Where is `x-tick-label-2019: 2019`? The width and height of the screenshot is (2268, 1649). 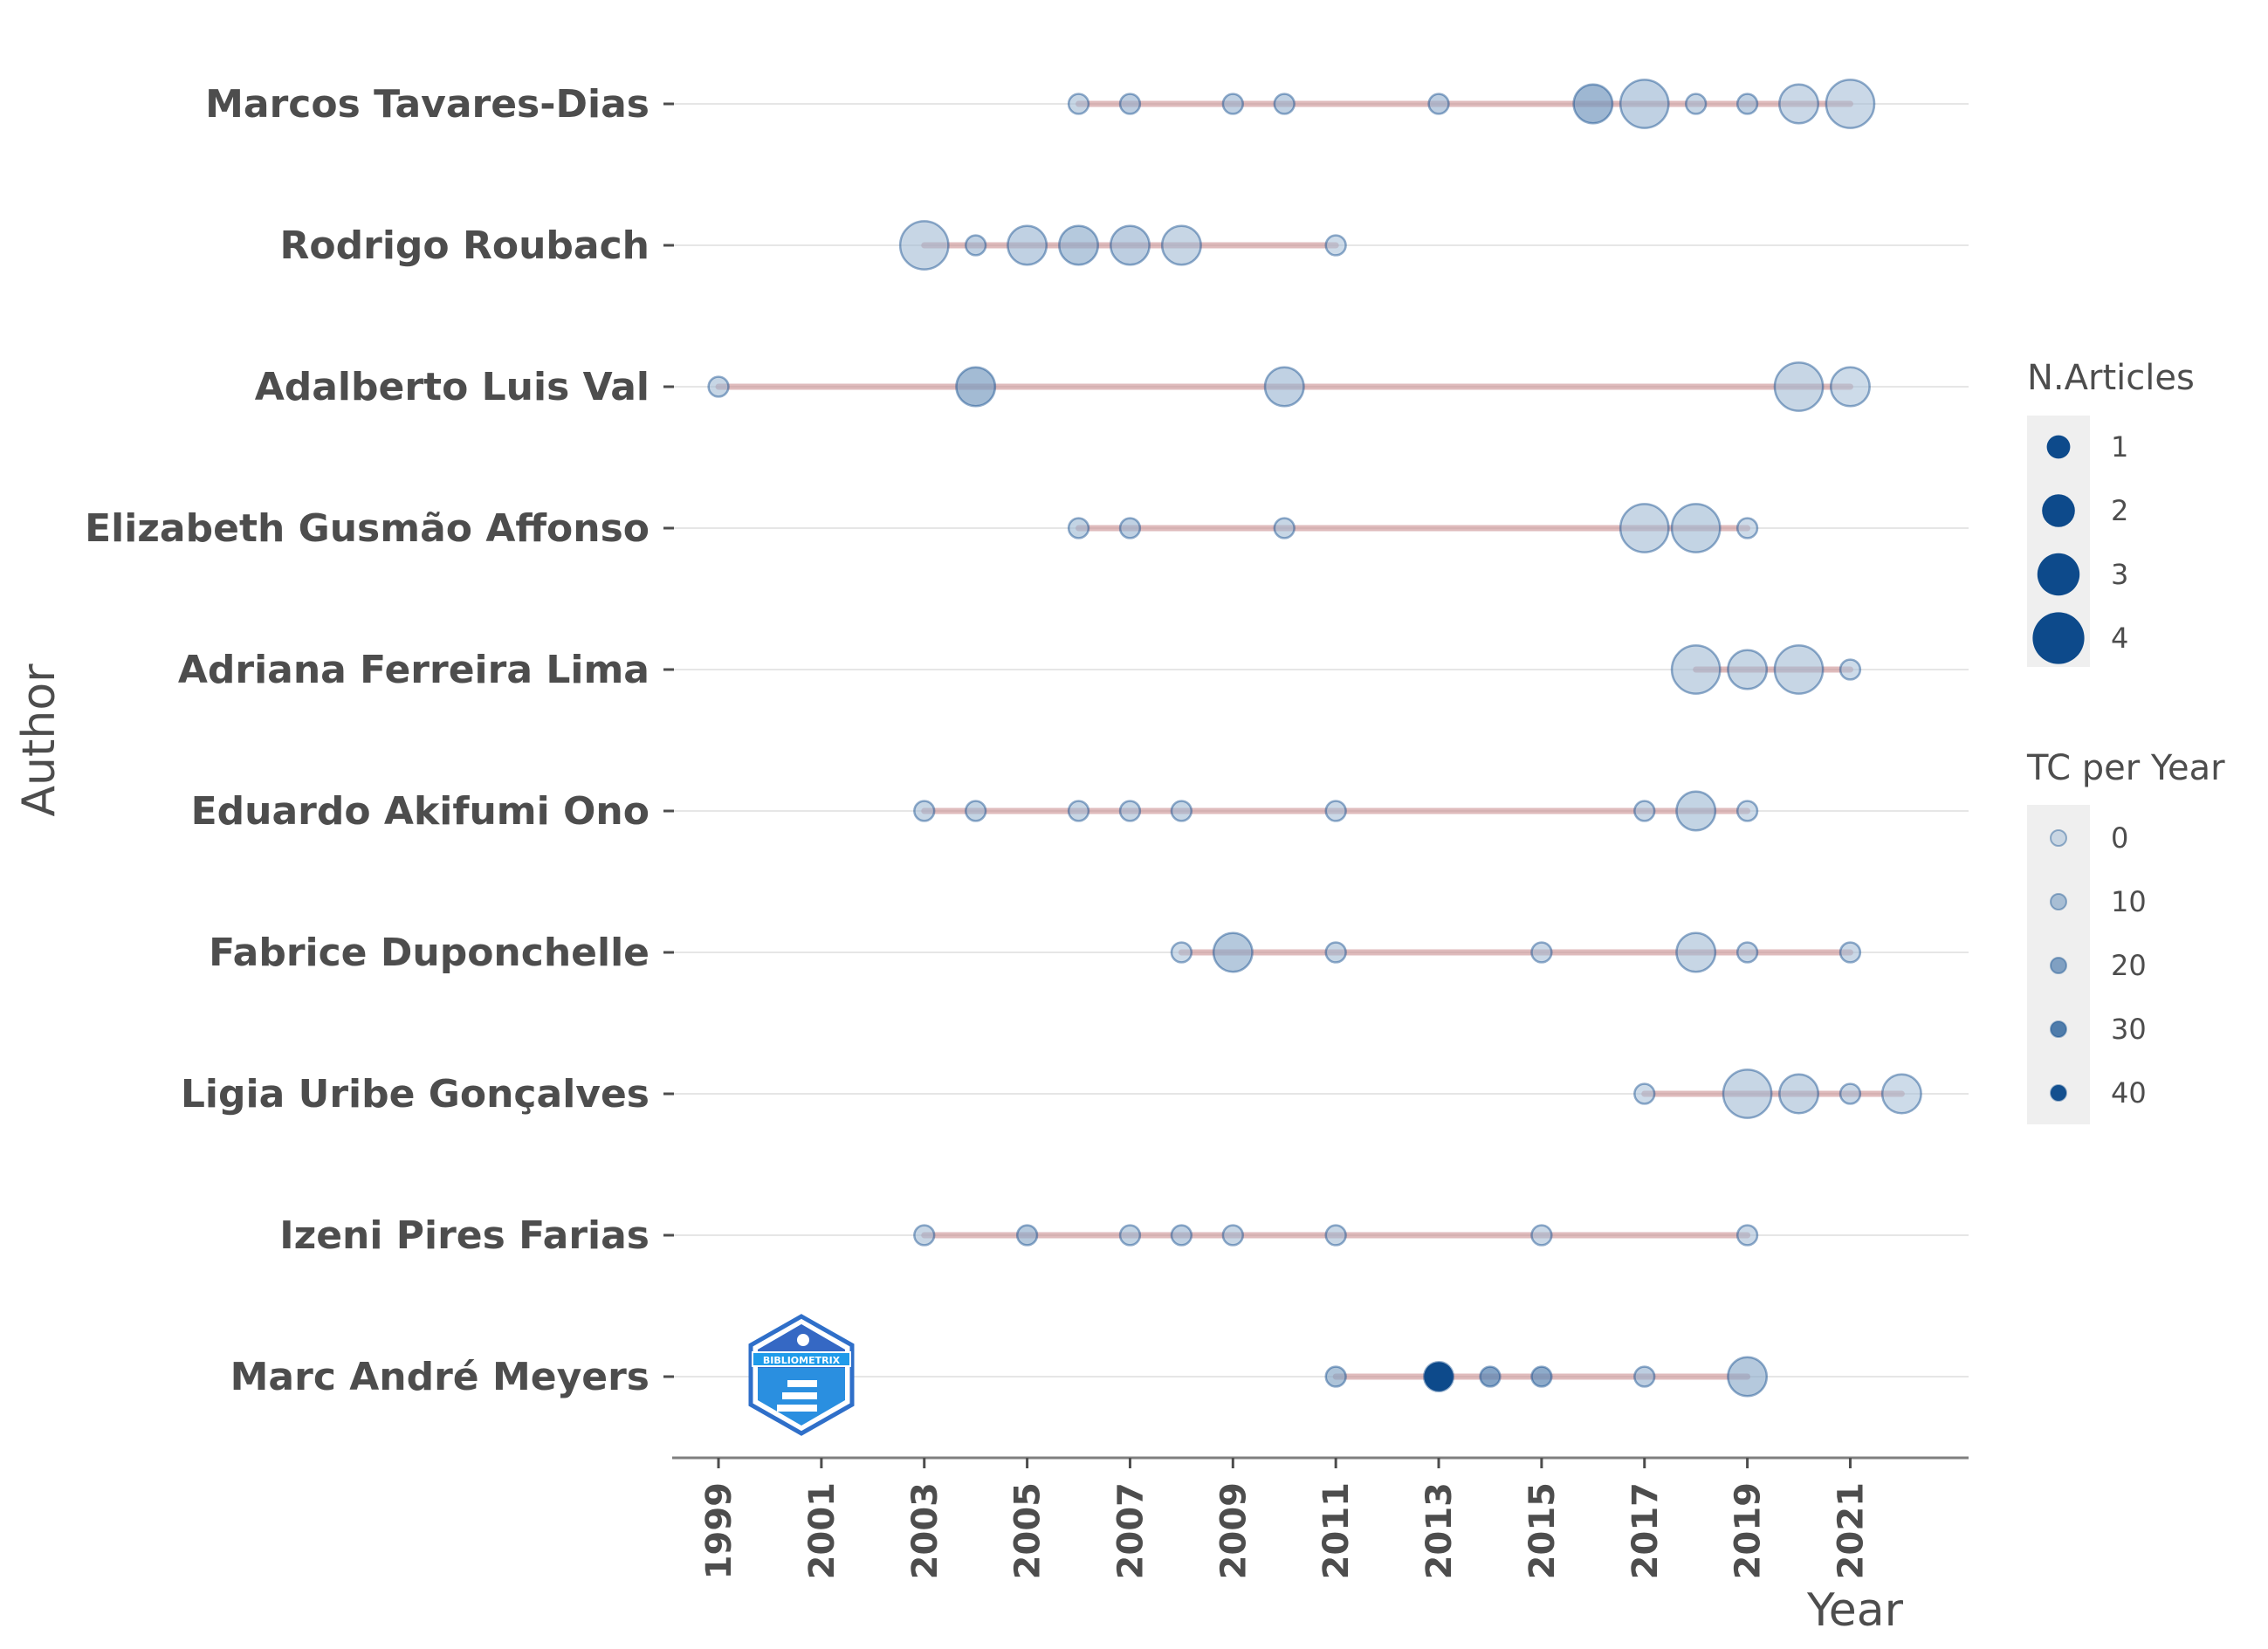
x-tick-label-2019: 2019 is located at coordinates (1749, 1530).